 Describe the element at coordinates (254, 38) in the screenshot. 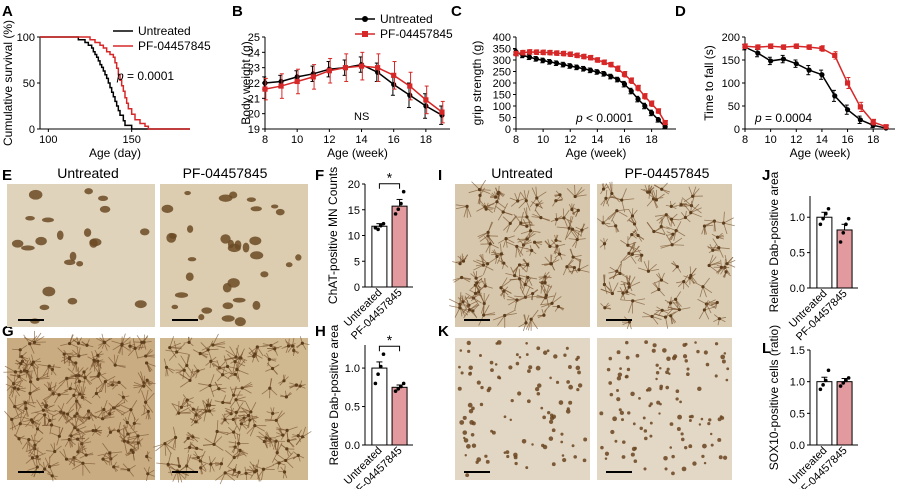

I see `y-tick-label: 25` at that location.